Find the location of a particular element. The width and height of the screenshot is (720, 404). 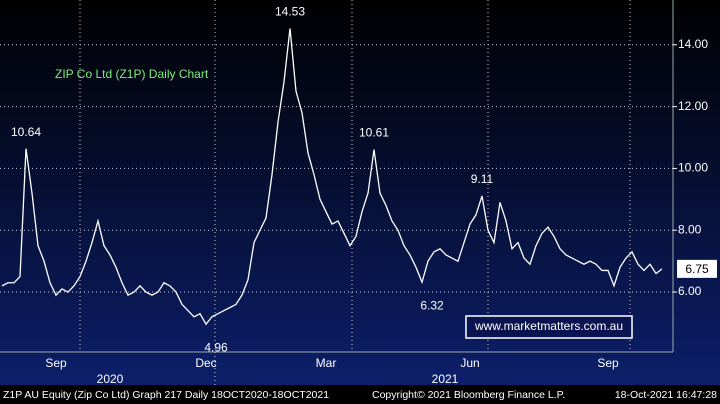

year-label: 2021 is located at coordinates (445, 379).